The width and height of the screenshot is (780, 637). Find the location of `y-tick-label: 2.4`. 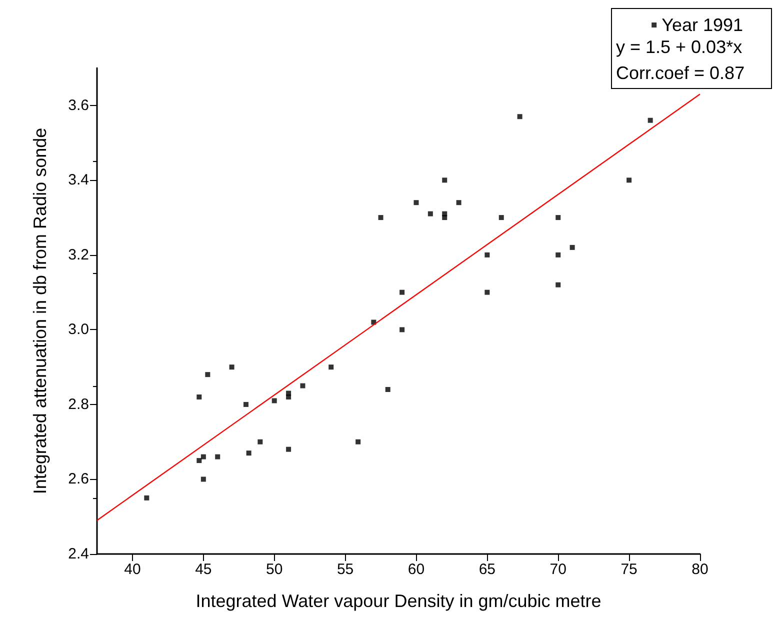

y-tick-label: 2.4 is located at coordinates (78, 554).